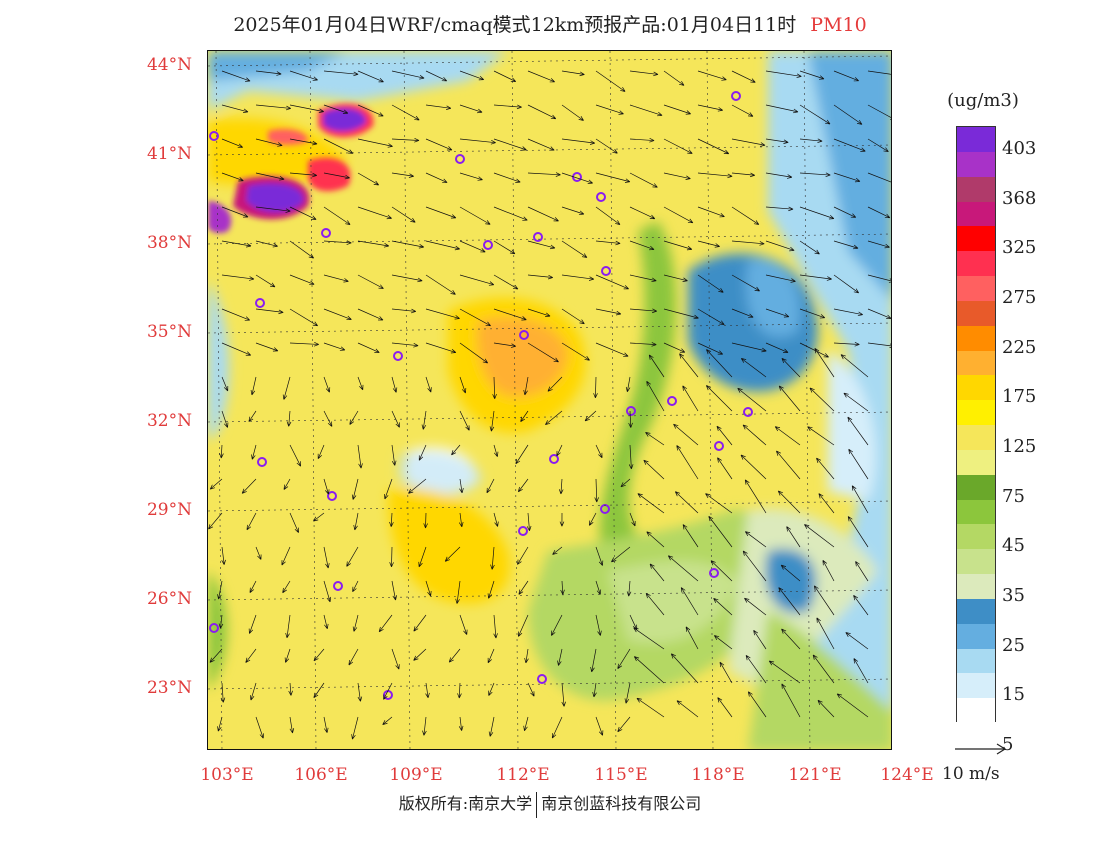 This screenshot has height=850, width=1100. I want to click on colorbar-label: 5, so click(1008, 744).